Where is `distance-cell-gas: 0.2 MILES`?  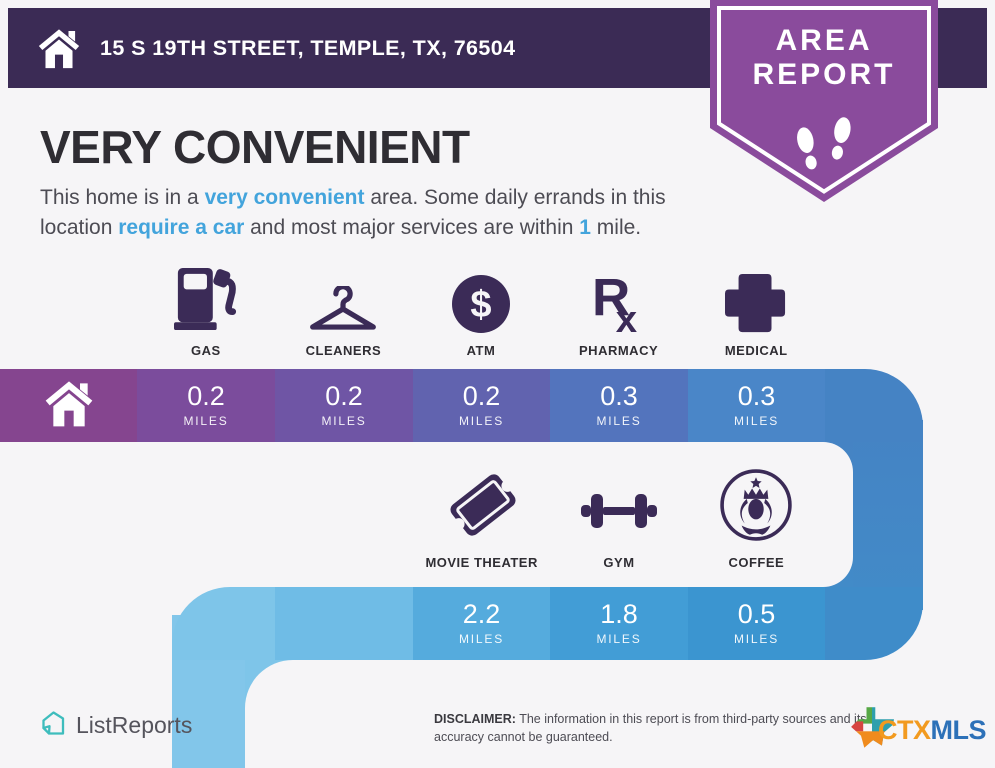 distance-cell-gas: 0.2 MILES is located at coordinates (206, 405).